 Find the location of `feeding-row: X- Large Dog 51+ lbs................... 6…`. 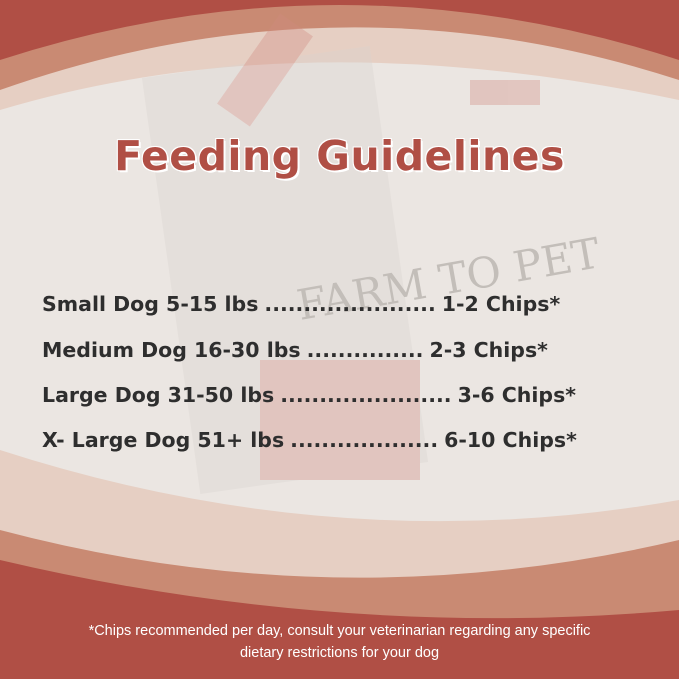

feeding-row: X- Large Dog 51+ lbs................... 6… is located at coordinates (309, 440).